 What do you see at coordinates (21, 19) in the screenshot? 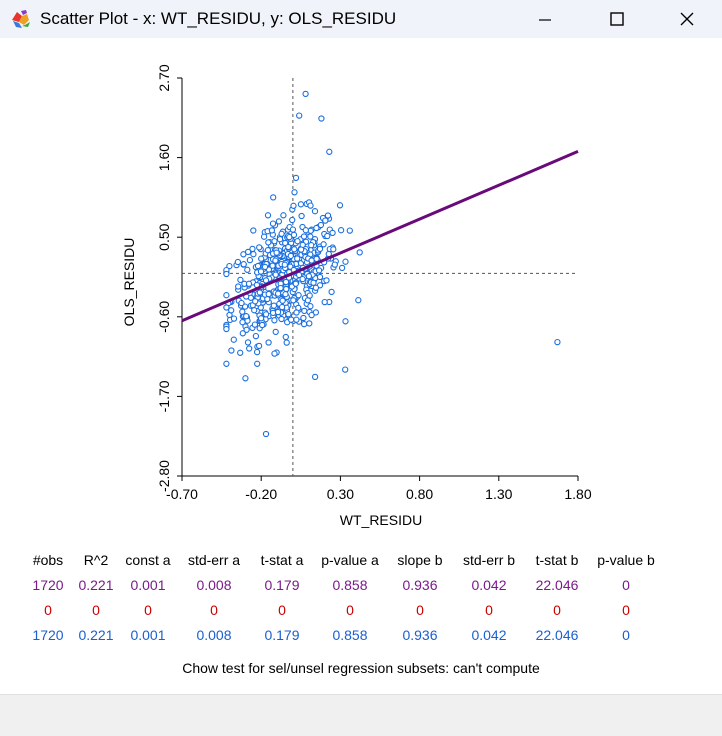
I see `geoda-app-icon` at bounding box center [21, 19].